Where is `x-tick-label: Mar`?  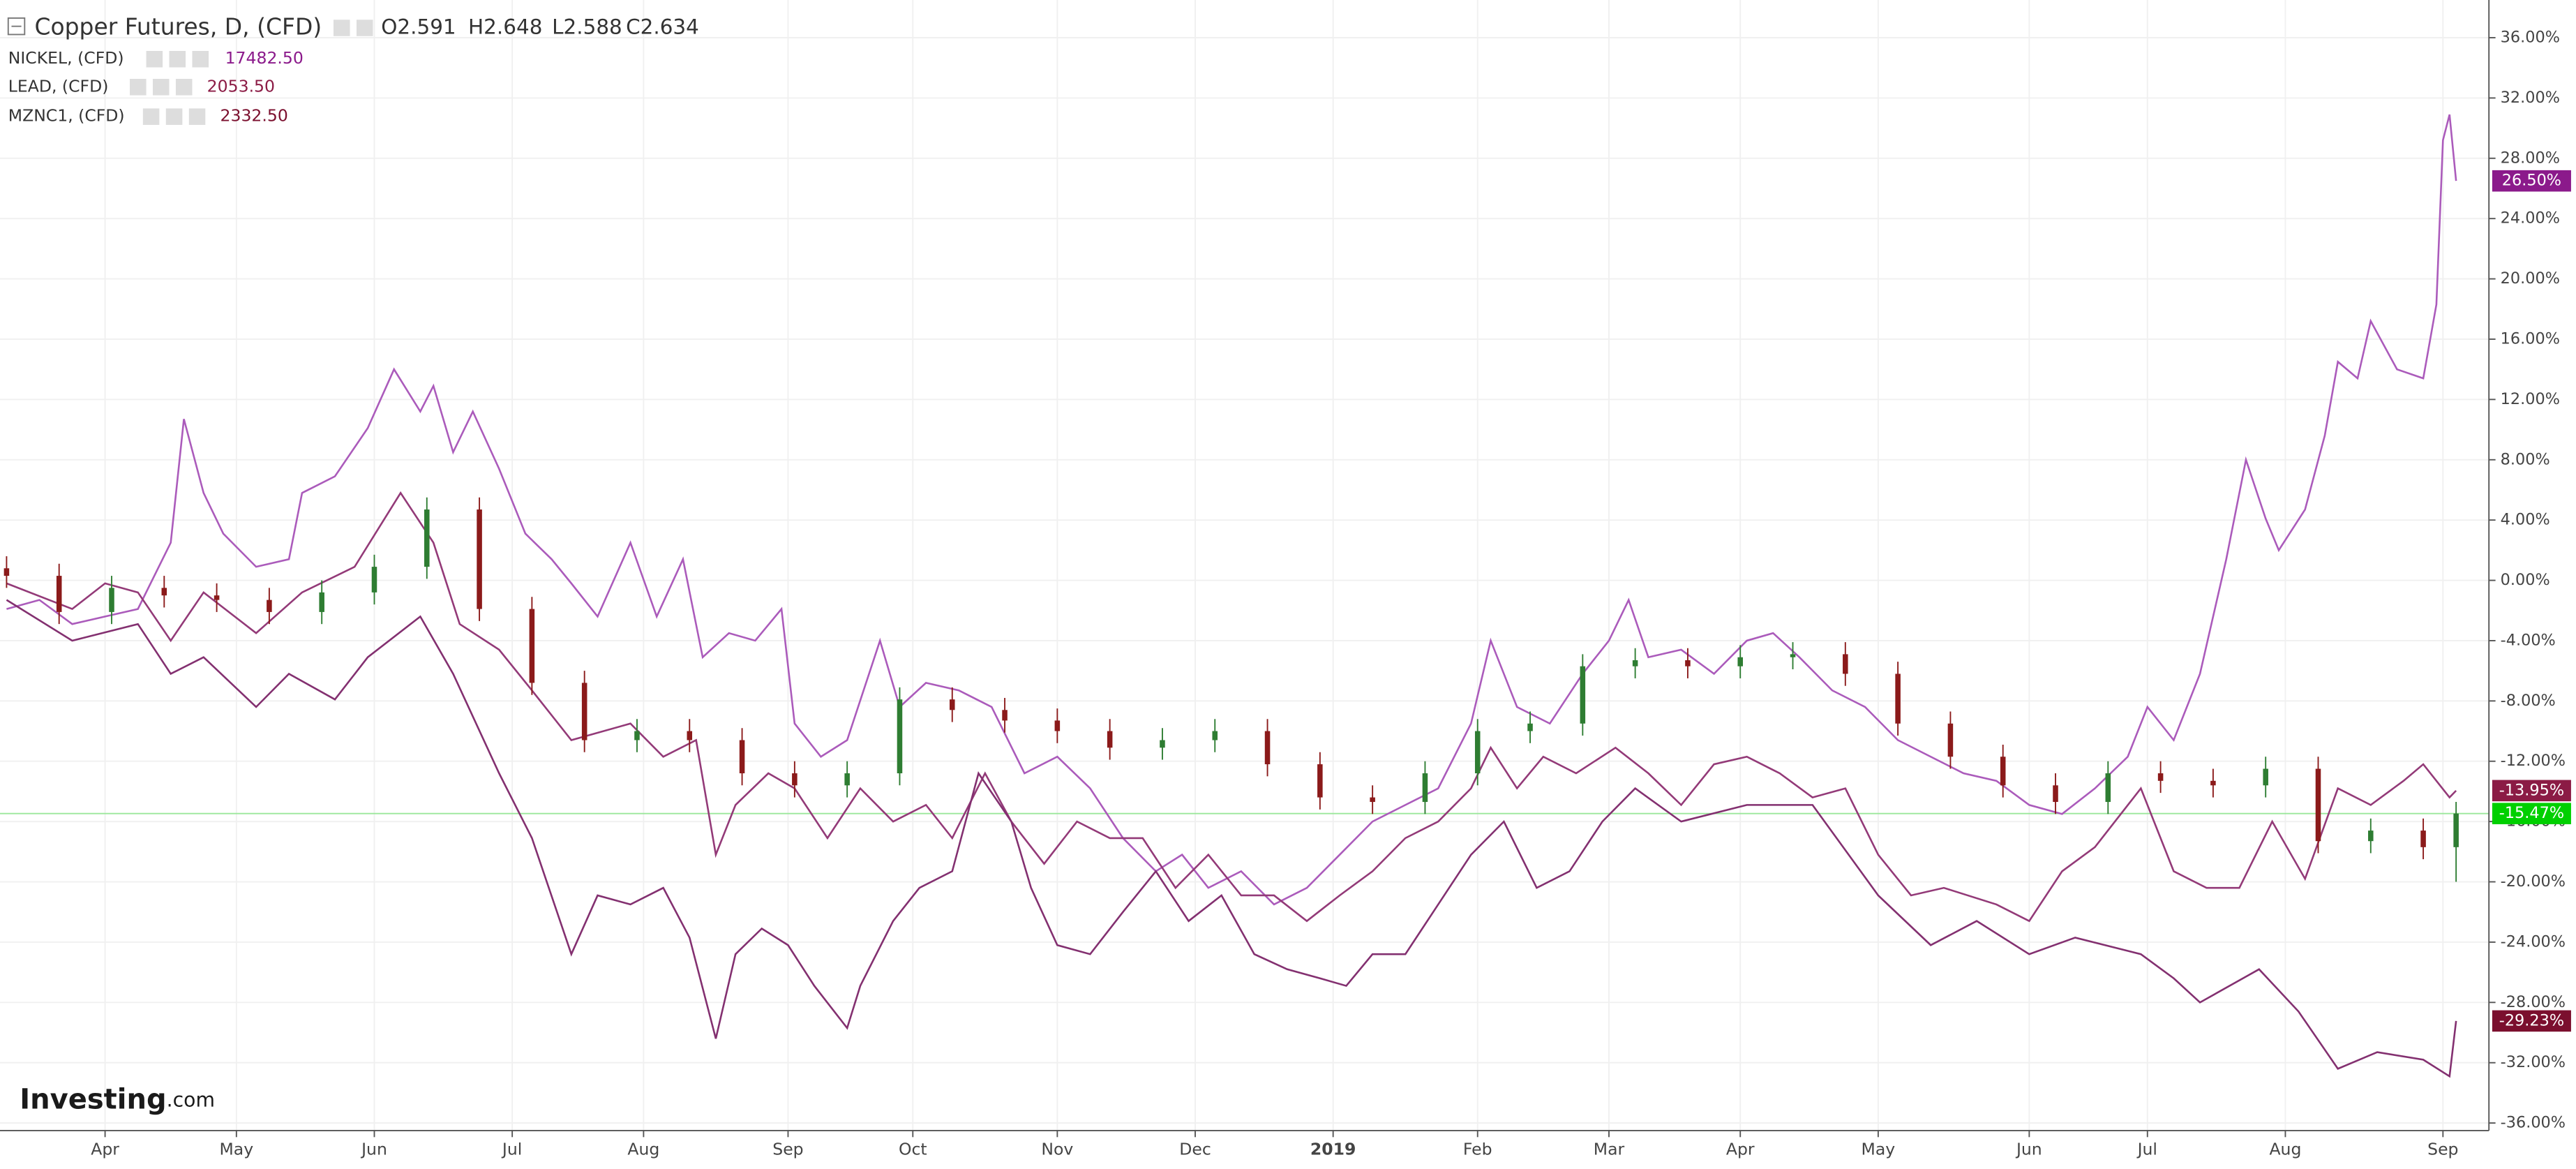 x-tick-label: Mar is located at coordinates (1609, 1149).